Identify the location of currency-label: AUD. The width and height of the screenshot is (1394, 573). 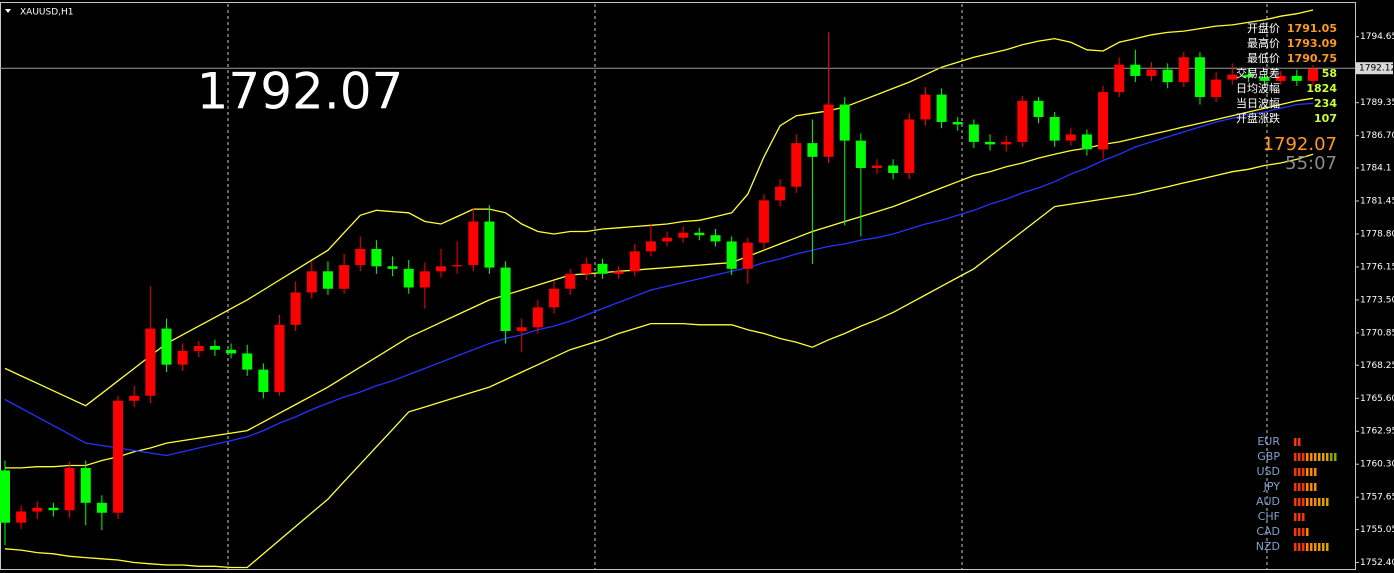
(1268, 501).